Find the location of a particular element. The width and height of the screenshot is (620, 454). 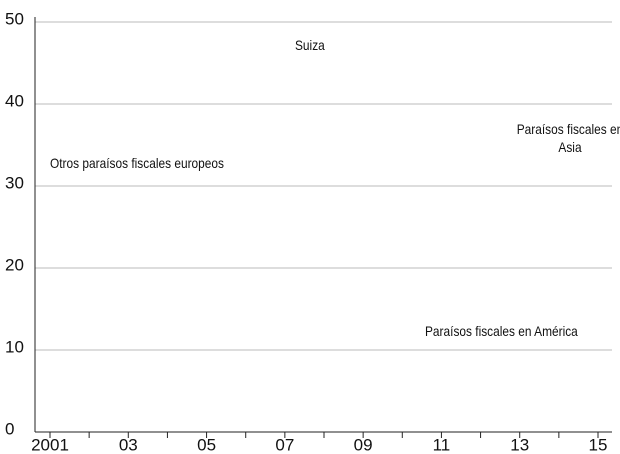

x-tick-label: 07 is located at coordinates (284, 444).